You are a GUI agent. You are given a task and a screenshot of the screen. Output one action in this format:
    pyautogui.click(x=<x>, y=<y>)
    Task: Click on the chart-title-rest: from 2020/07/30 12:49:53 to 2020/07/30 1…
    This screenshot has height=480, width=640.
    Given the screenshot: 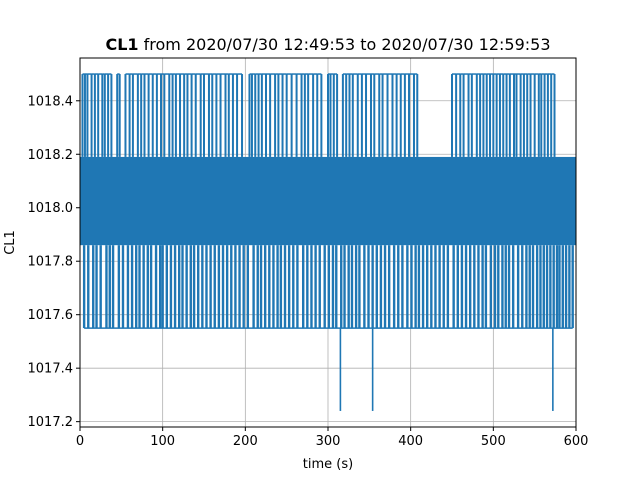 What is the action you would take?
    pyautogui.click(x=345, y=44)
    